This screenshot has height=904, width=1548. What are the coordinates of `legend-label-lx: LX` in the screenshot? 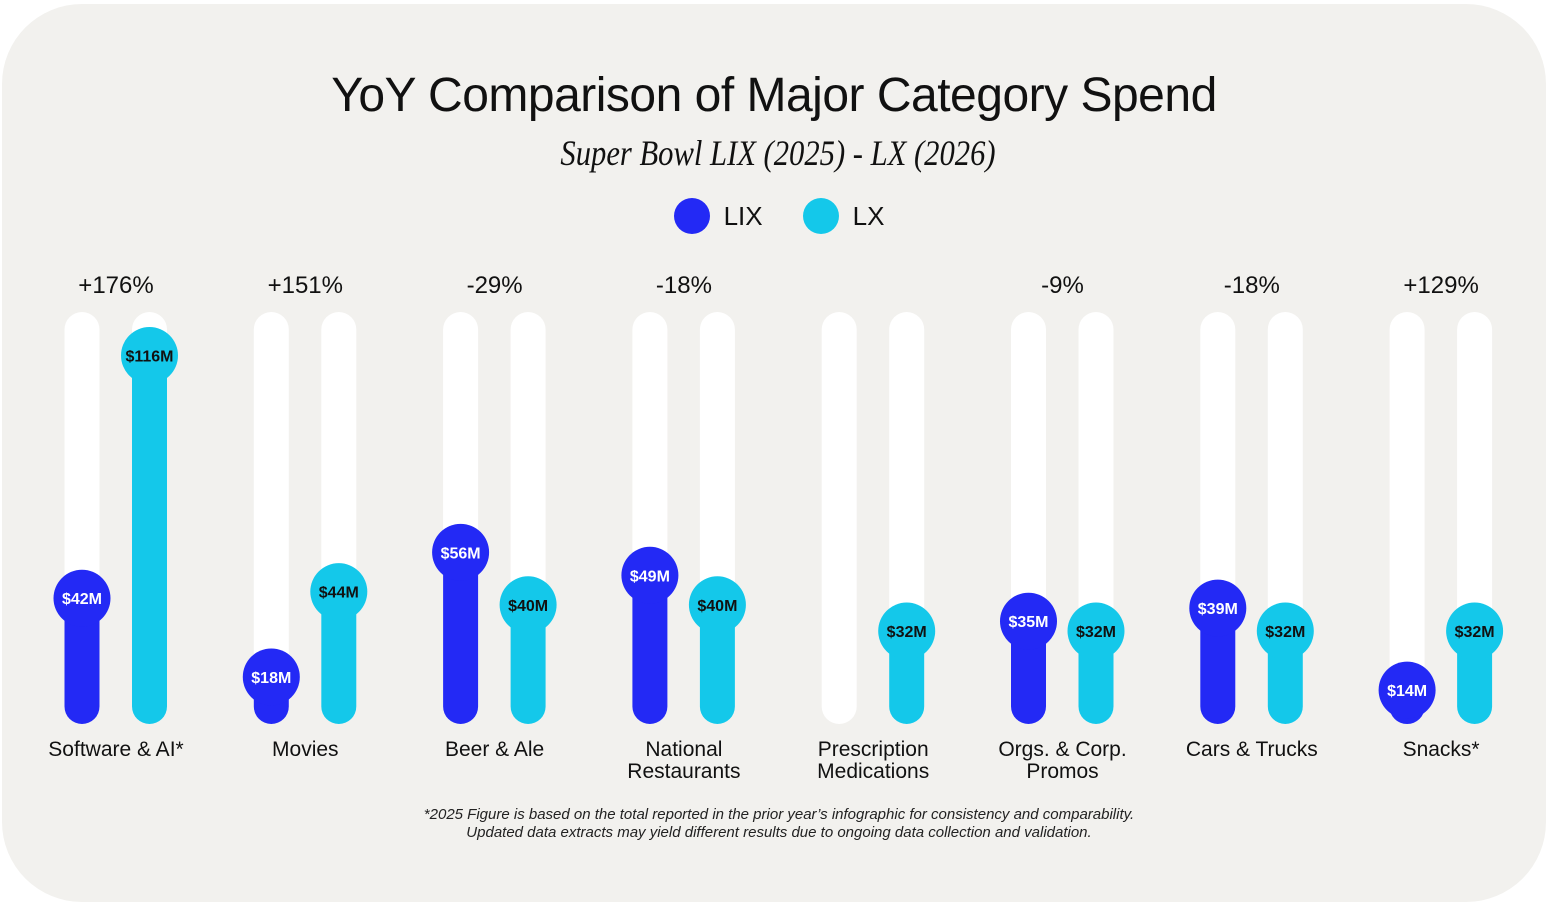 It's located at (868, 215).